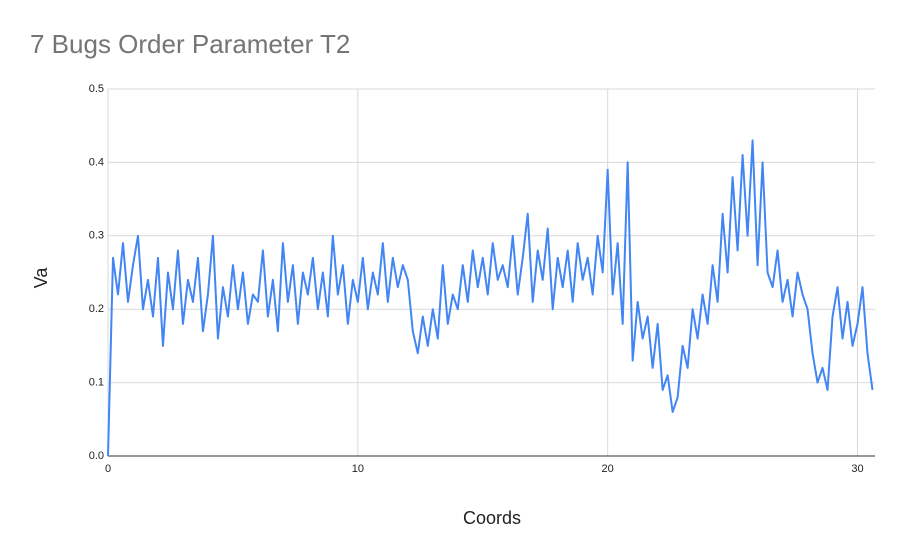 The height and width of the screenshot is (559, 904). What do you see at coordinates (96, 456) in the screenshot?
I see `y-tick-label: 0.0` at bounding box center [96, 456].